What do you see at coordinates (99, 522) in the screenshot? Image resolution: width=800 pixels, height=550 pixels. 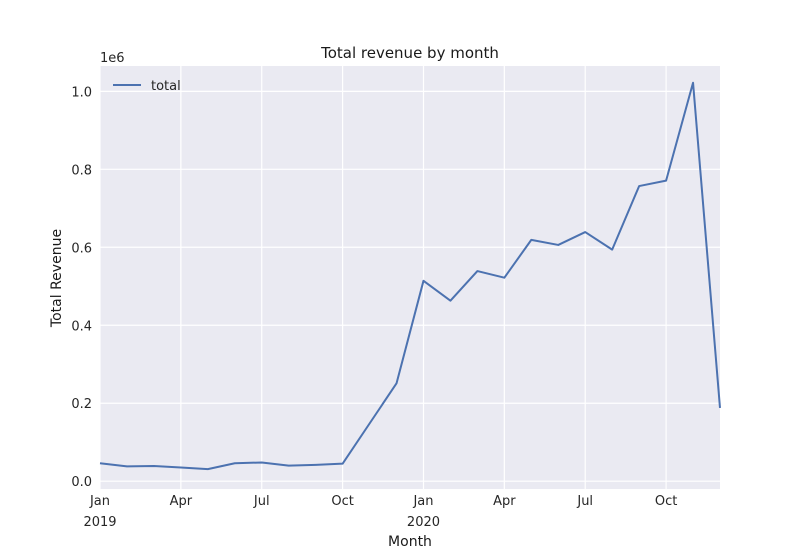 I see `x-tick-year-label: 2019` at bounding box center [99, 522].